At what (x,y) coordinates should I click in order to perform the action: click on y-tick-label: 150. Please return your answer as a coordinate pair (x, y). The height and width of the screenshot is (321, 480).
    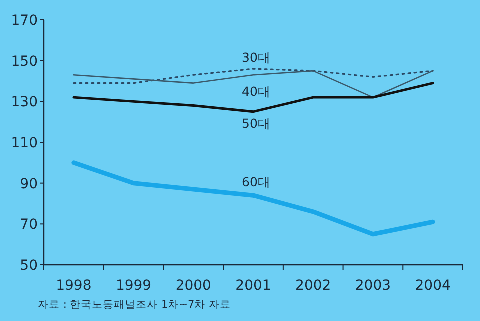
    Looking at the image, I should click on (24, 62).